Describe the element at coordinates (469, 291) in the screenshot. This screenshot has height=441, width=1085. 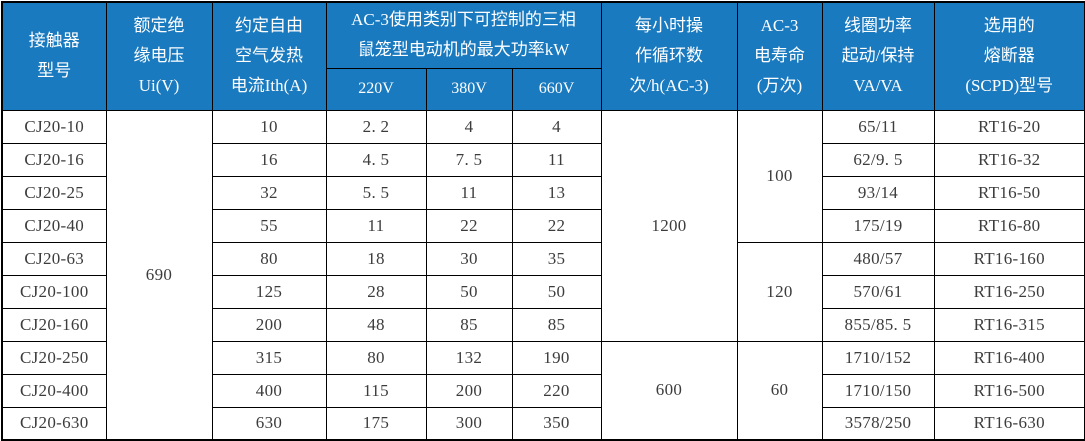
I see `cell-p380: 50` at that location.